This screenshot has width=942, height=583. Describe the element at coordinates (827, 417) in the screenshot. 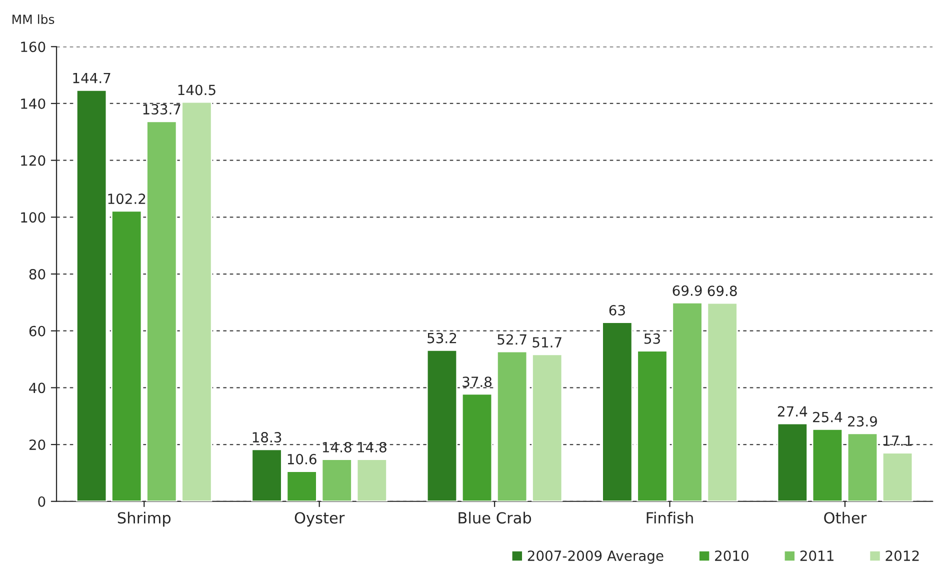

I see `data-label: 25.4` at that location.